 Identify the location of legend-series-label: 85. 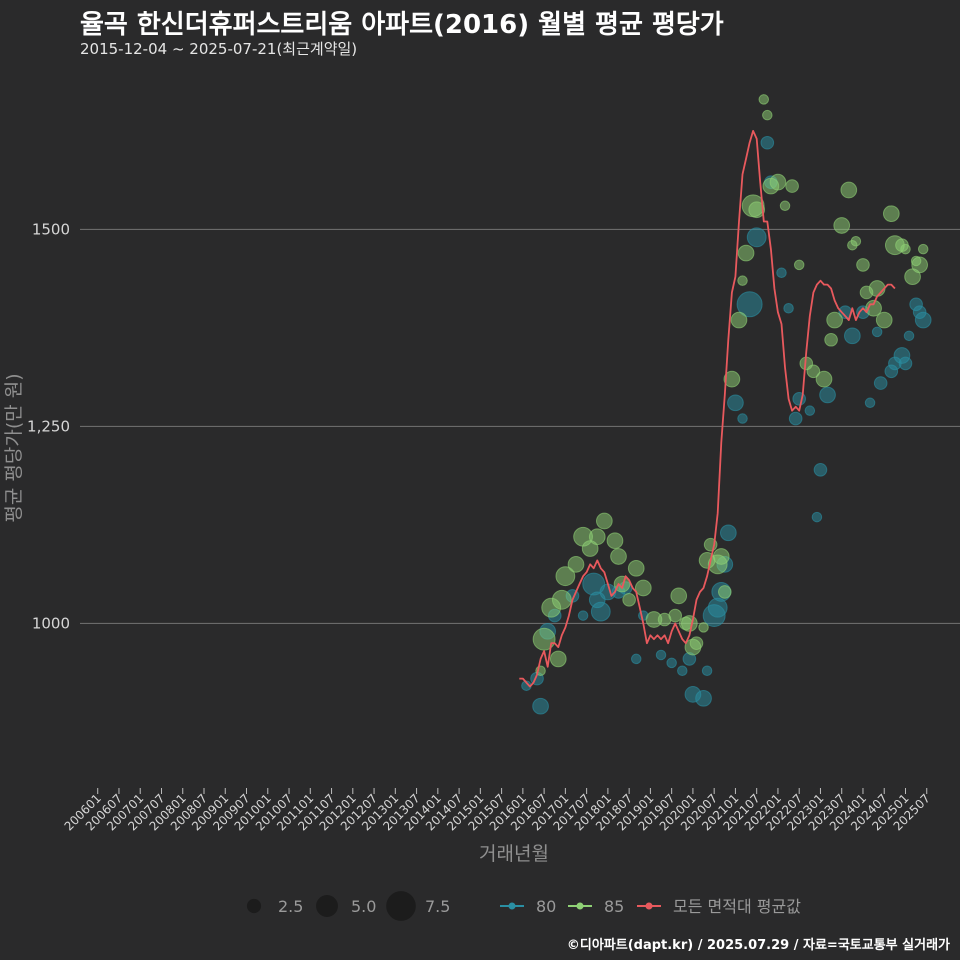
(614, 906).